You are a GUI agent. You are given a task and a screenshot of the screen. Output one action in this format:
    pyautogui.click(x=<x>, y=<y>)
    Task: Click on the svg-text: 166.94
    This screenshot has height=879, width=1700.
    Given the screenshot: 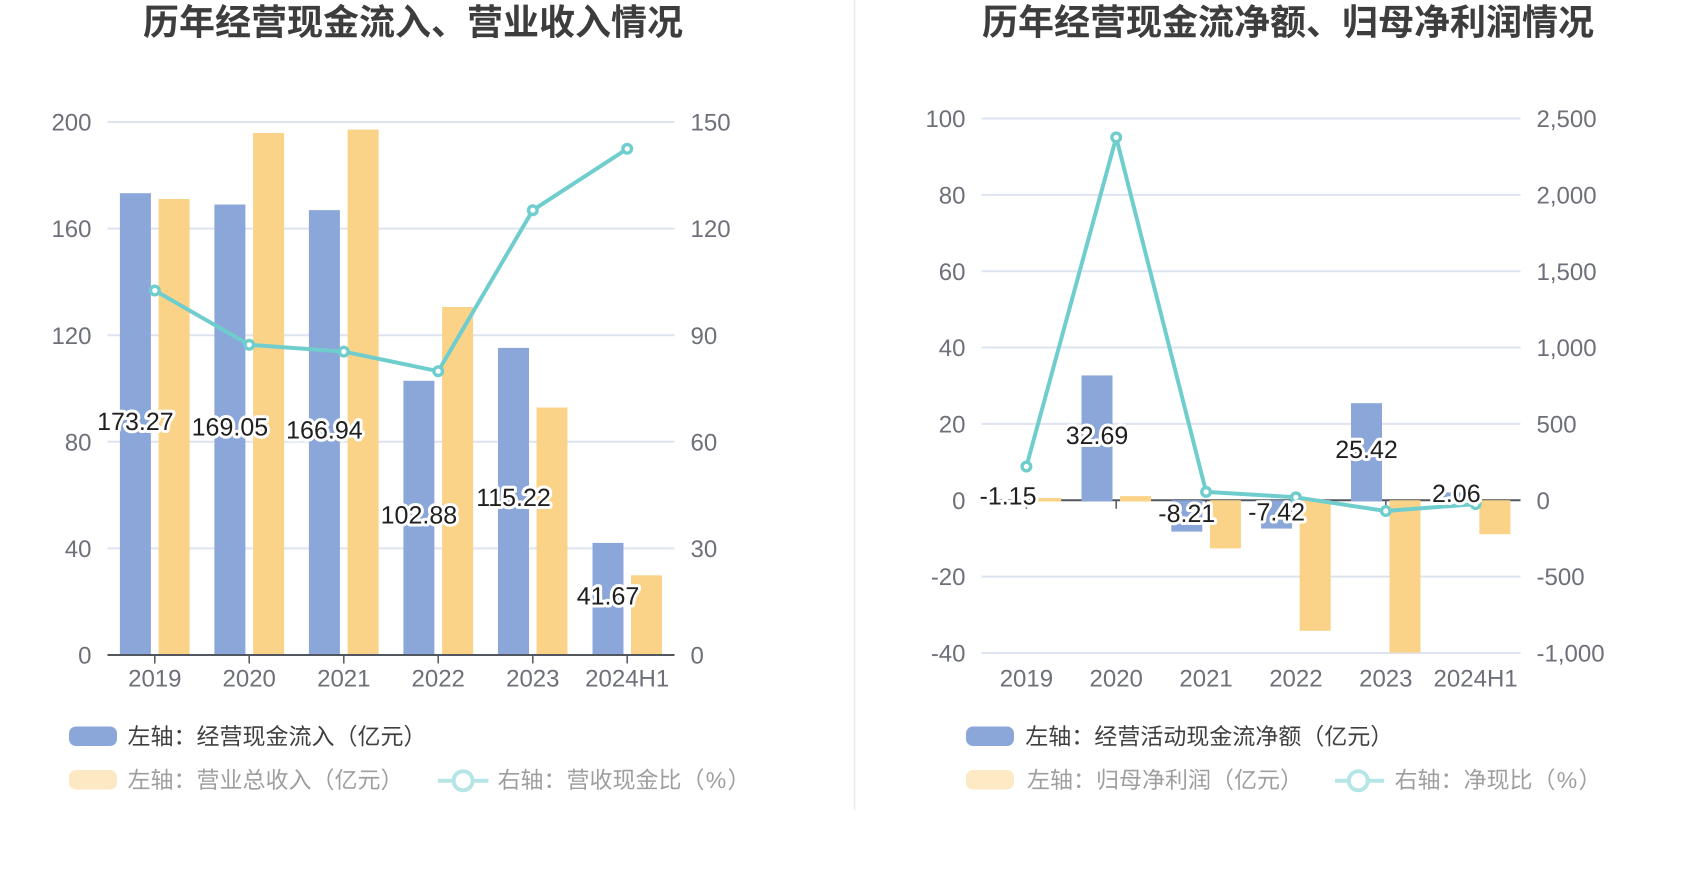 What is the action you would take?
    pyautogui.click(x=324, y=430)
    